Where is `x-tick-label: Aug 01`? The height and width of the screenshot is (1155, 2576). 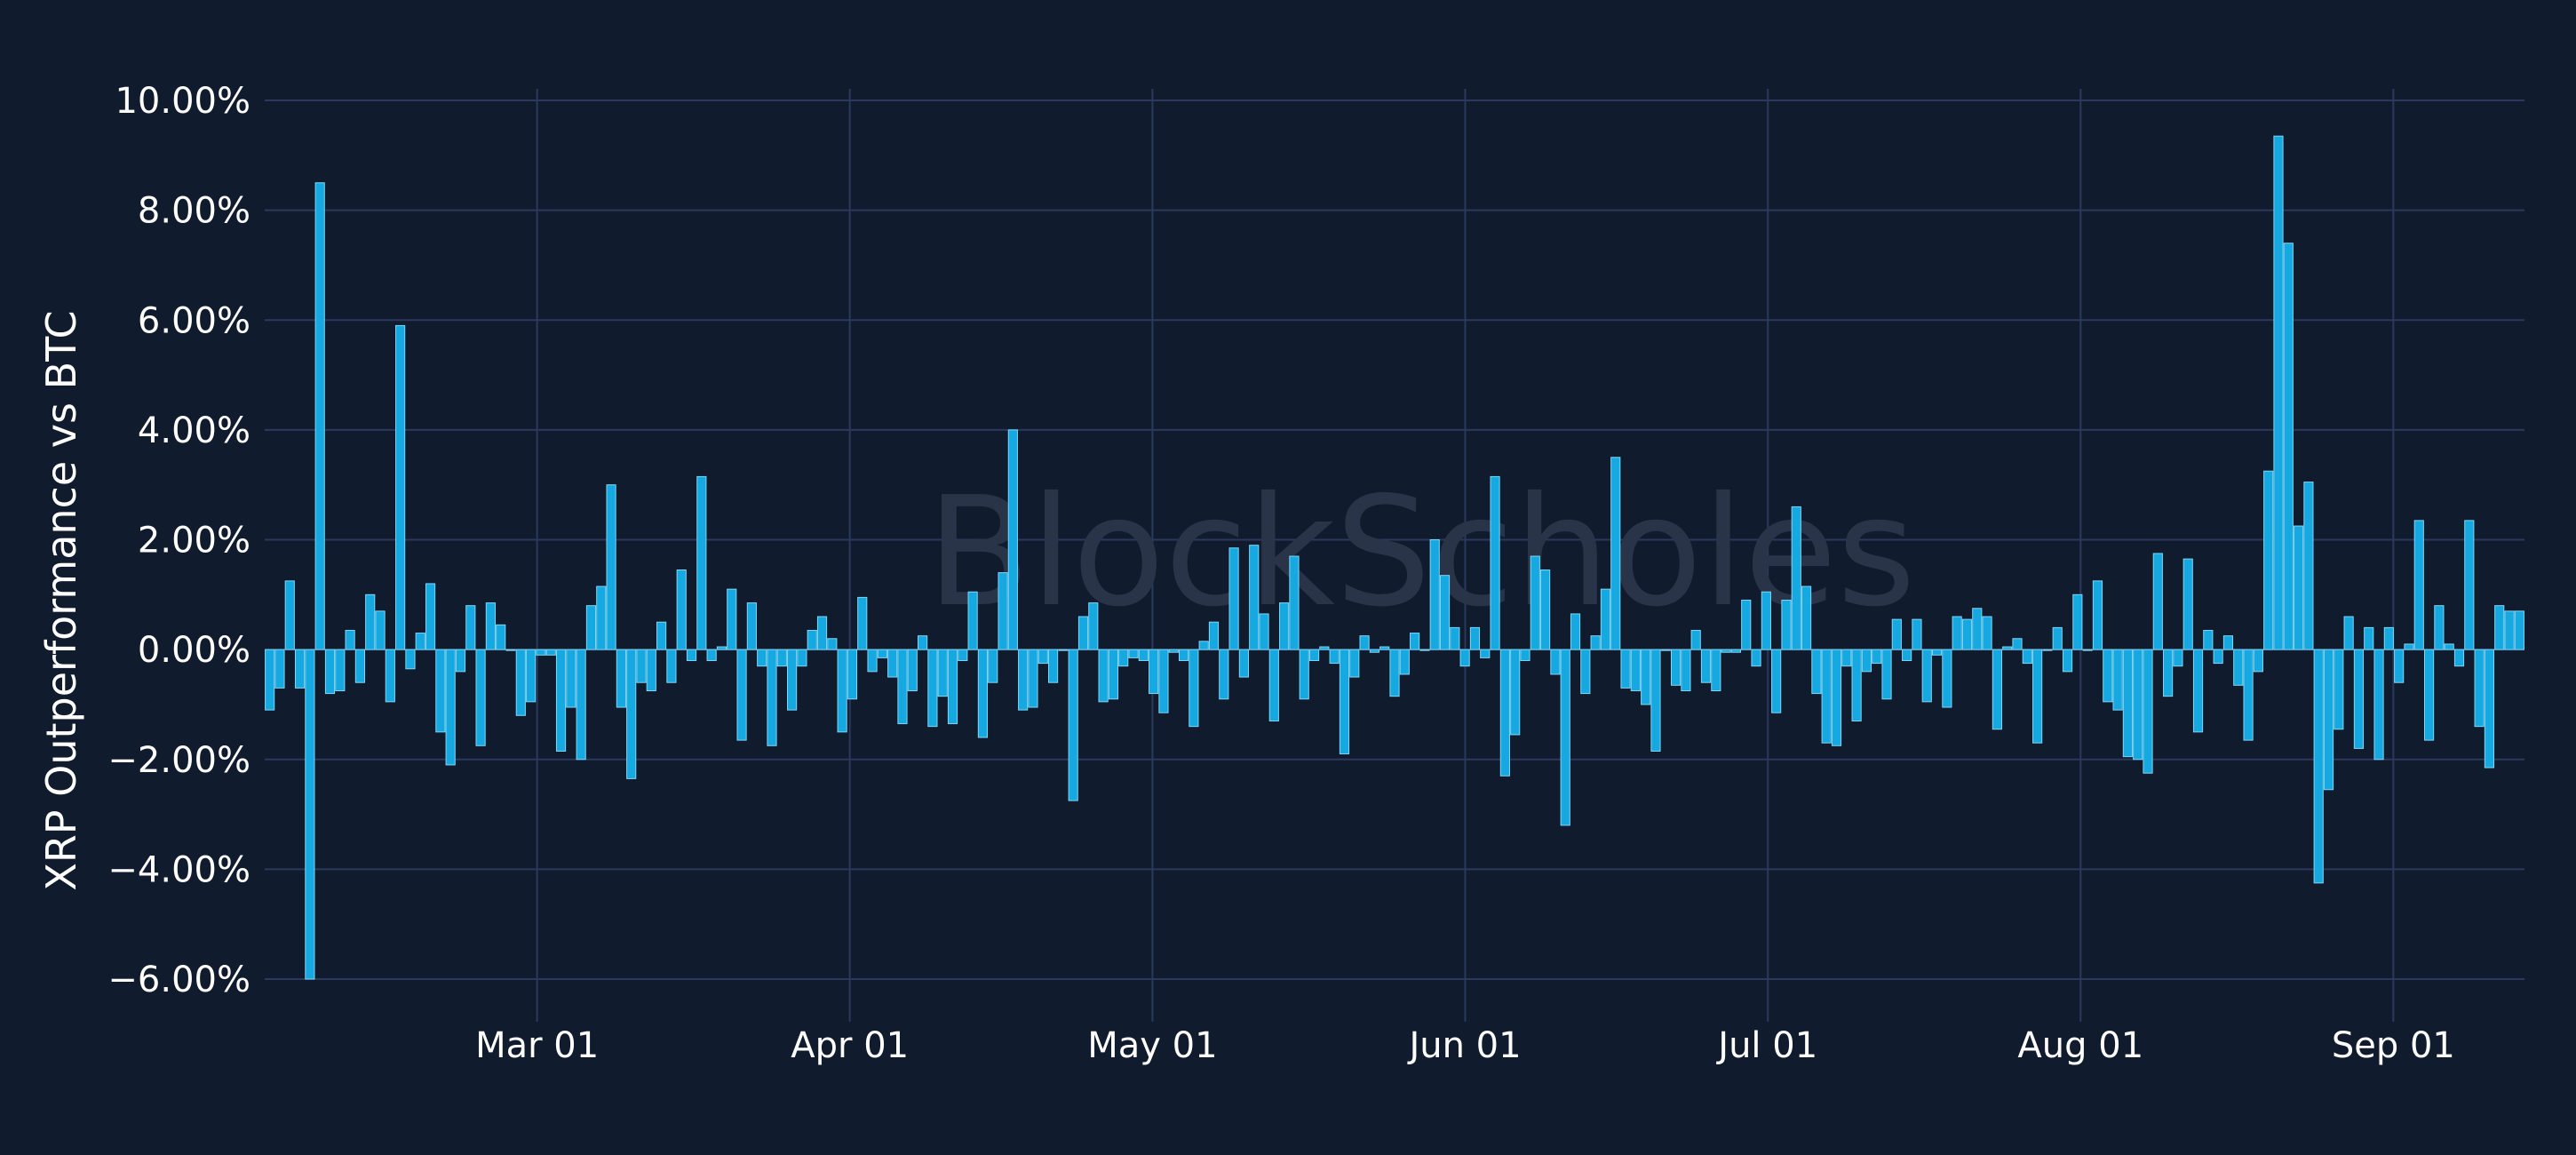
x-tick-label: Aug 01 is located at coordinates (2080, 1045).